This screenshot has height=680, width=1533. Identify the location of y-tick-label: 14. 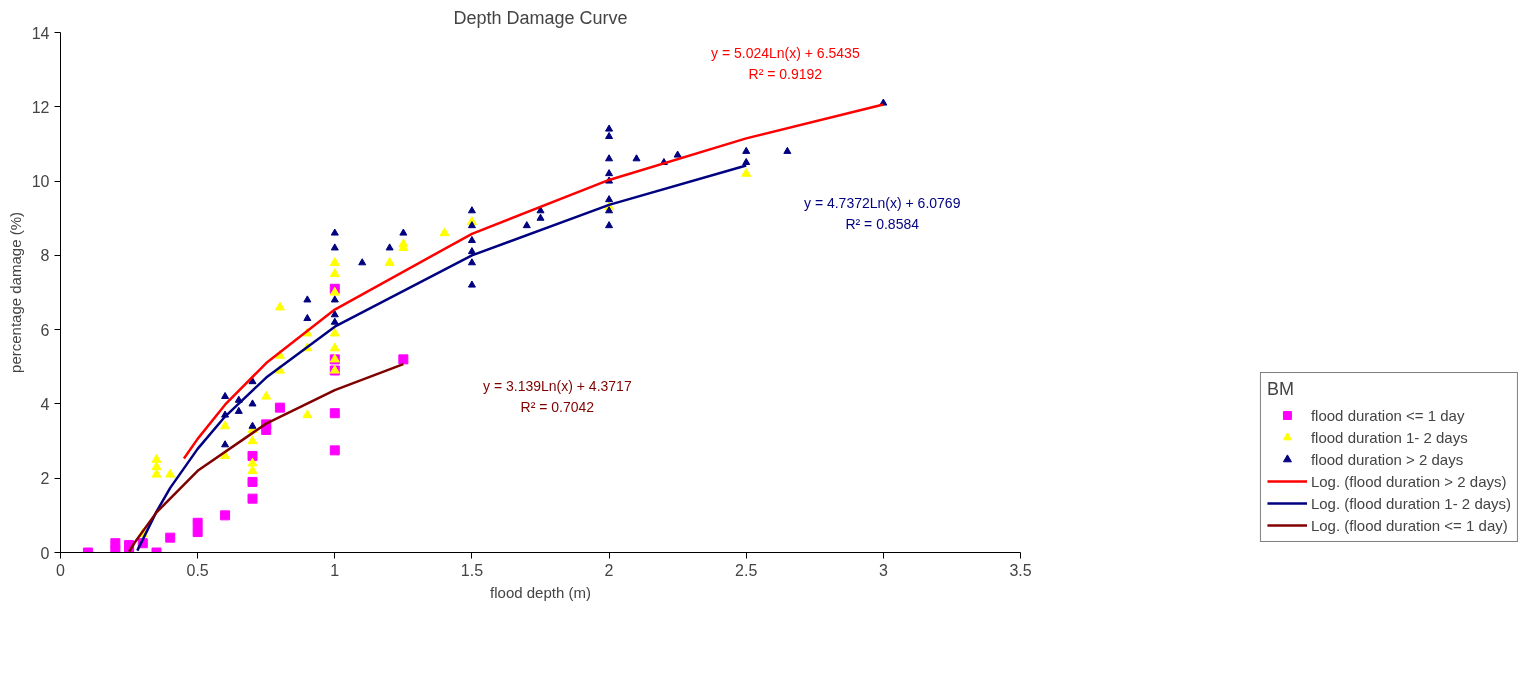
(40, 33).